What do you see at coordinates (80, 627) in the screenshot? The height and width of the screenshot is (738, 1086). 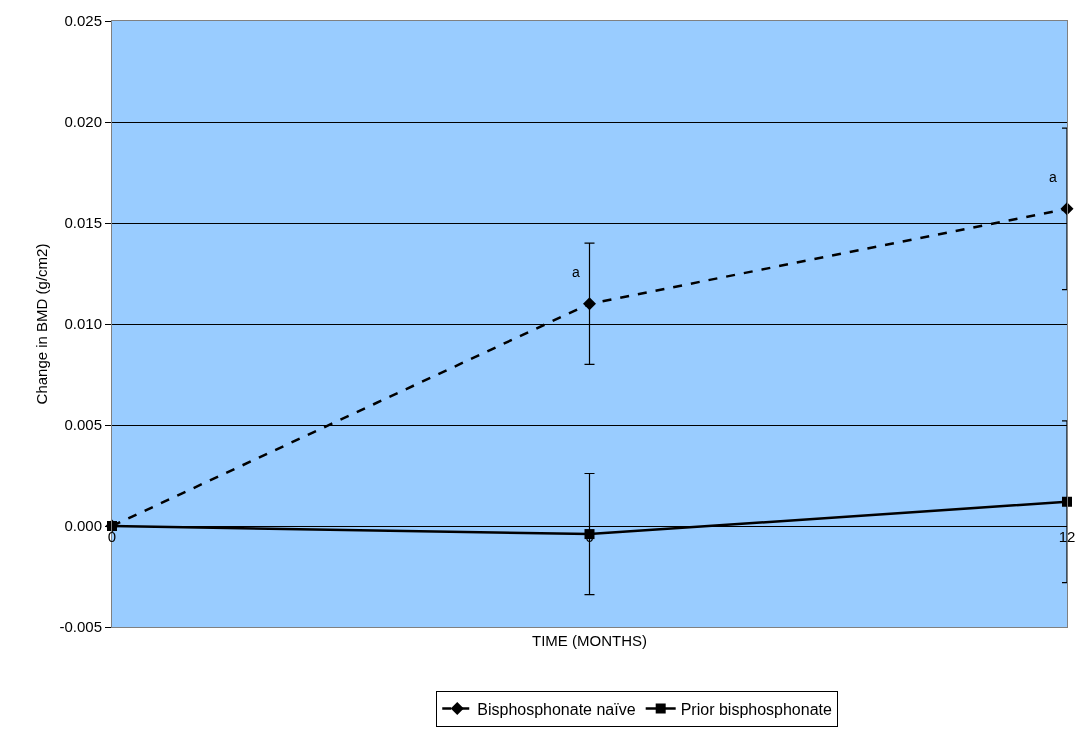 I see `y-tick-label: -0.005` at bounding box center [80, 627].